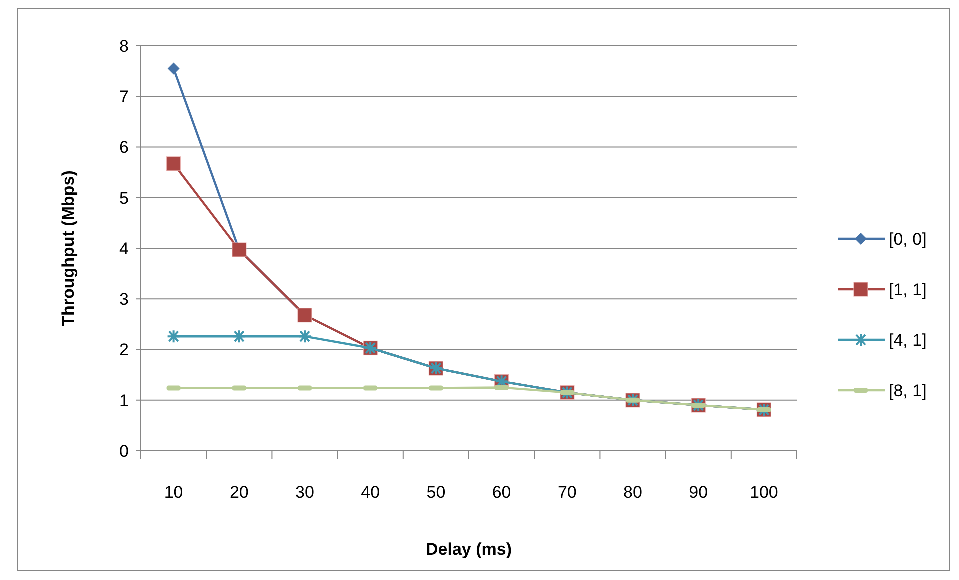 This screenshot has width=959, height=580. What do you see at coordinates (305, 492) in the screenshot?
I see `x-tick-label: 30` at bounding box center [305, 492].